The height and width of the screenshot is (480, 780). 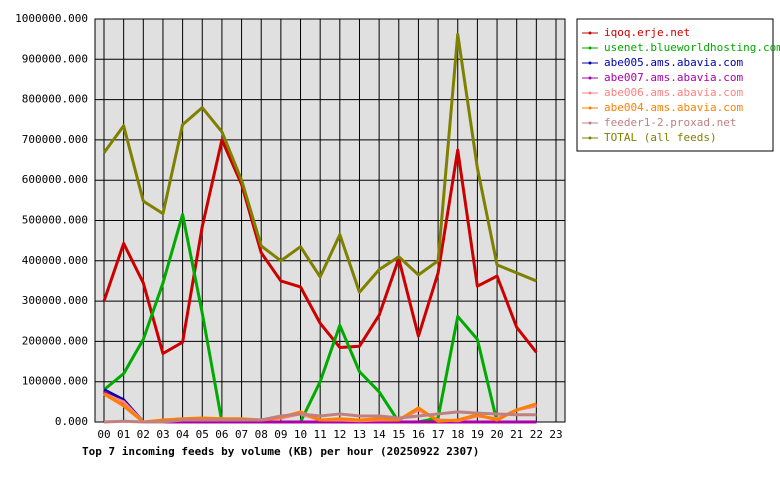 I want to click on x-tick-label: 12, so click(x=339, y=434).